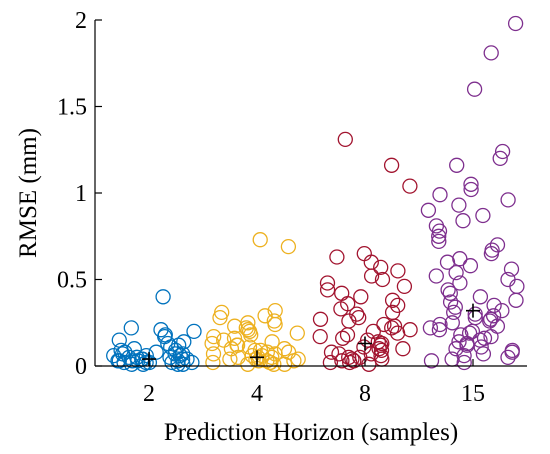 The image size is (550, 454). What do you see at coordinates (81, 21) in the screenshot?
I see `y-tick-label: 2` at bounding box center [81, 21].